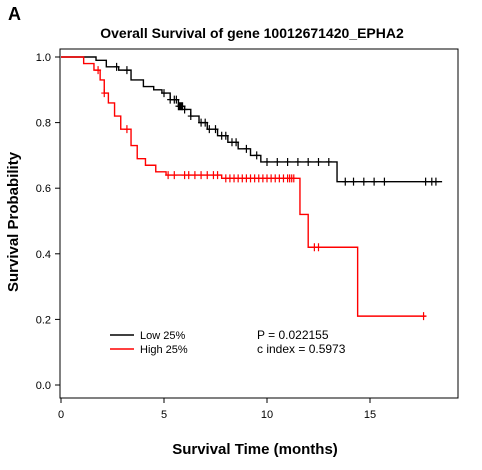 This screenshot has height=470, width=482. I want to click on y-tick-label: 0.0, so click(43, 386).